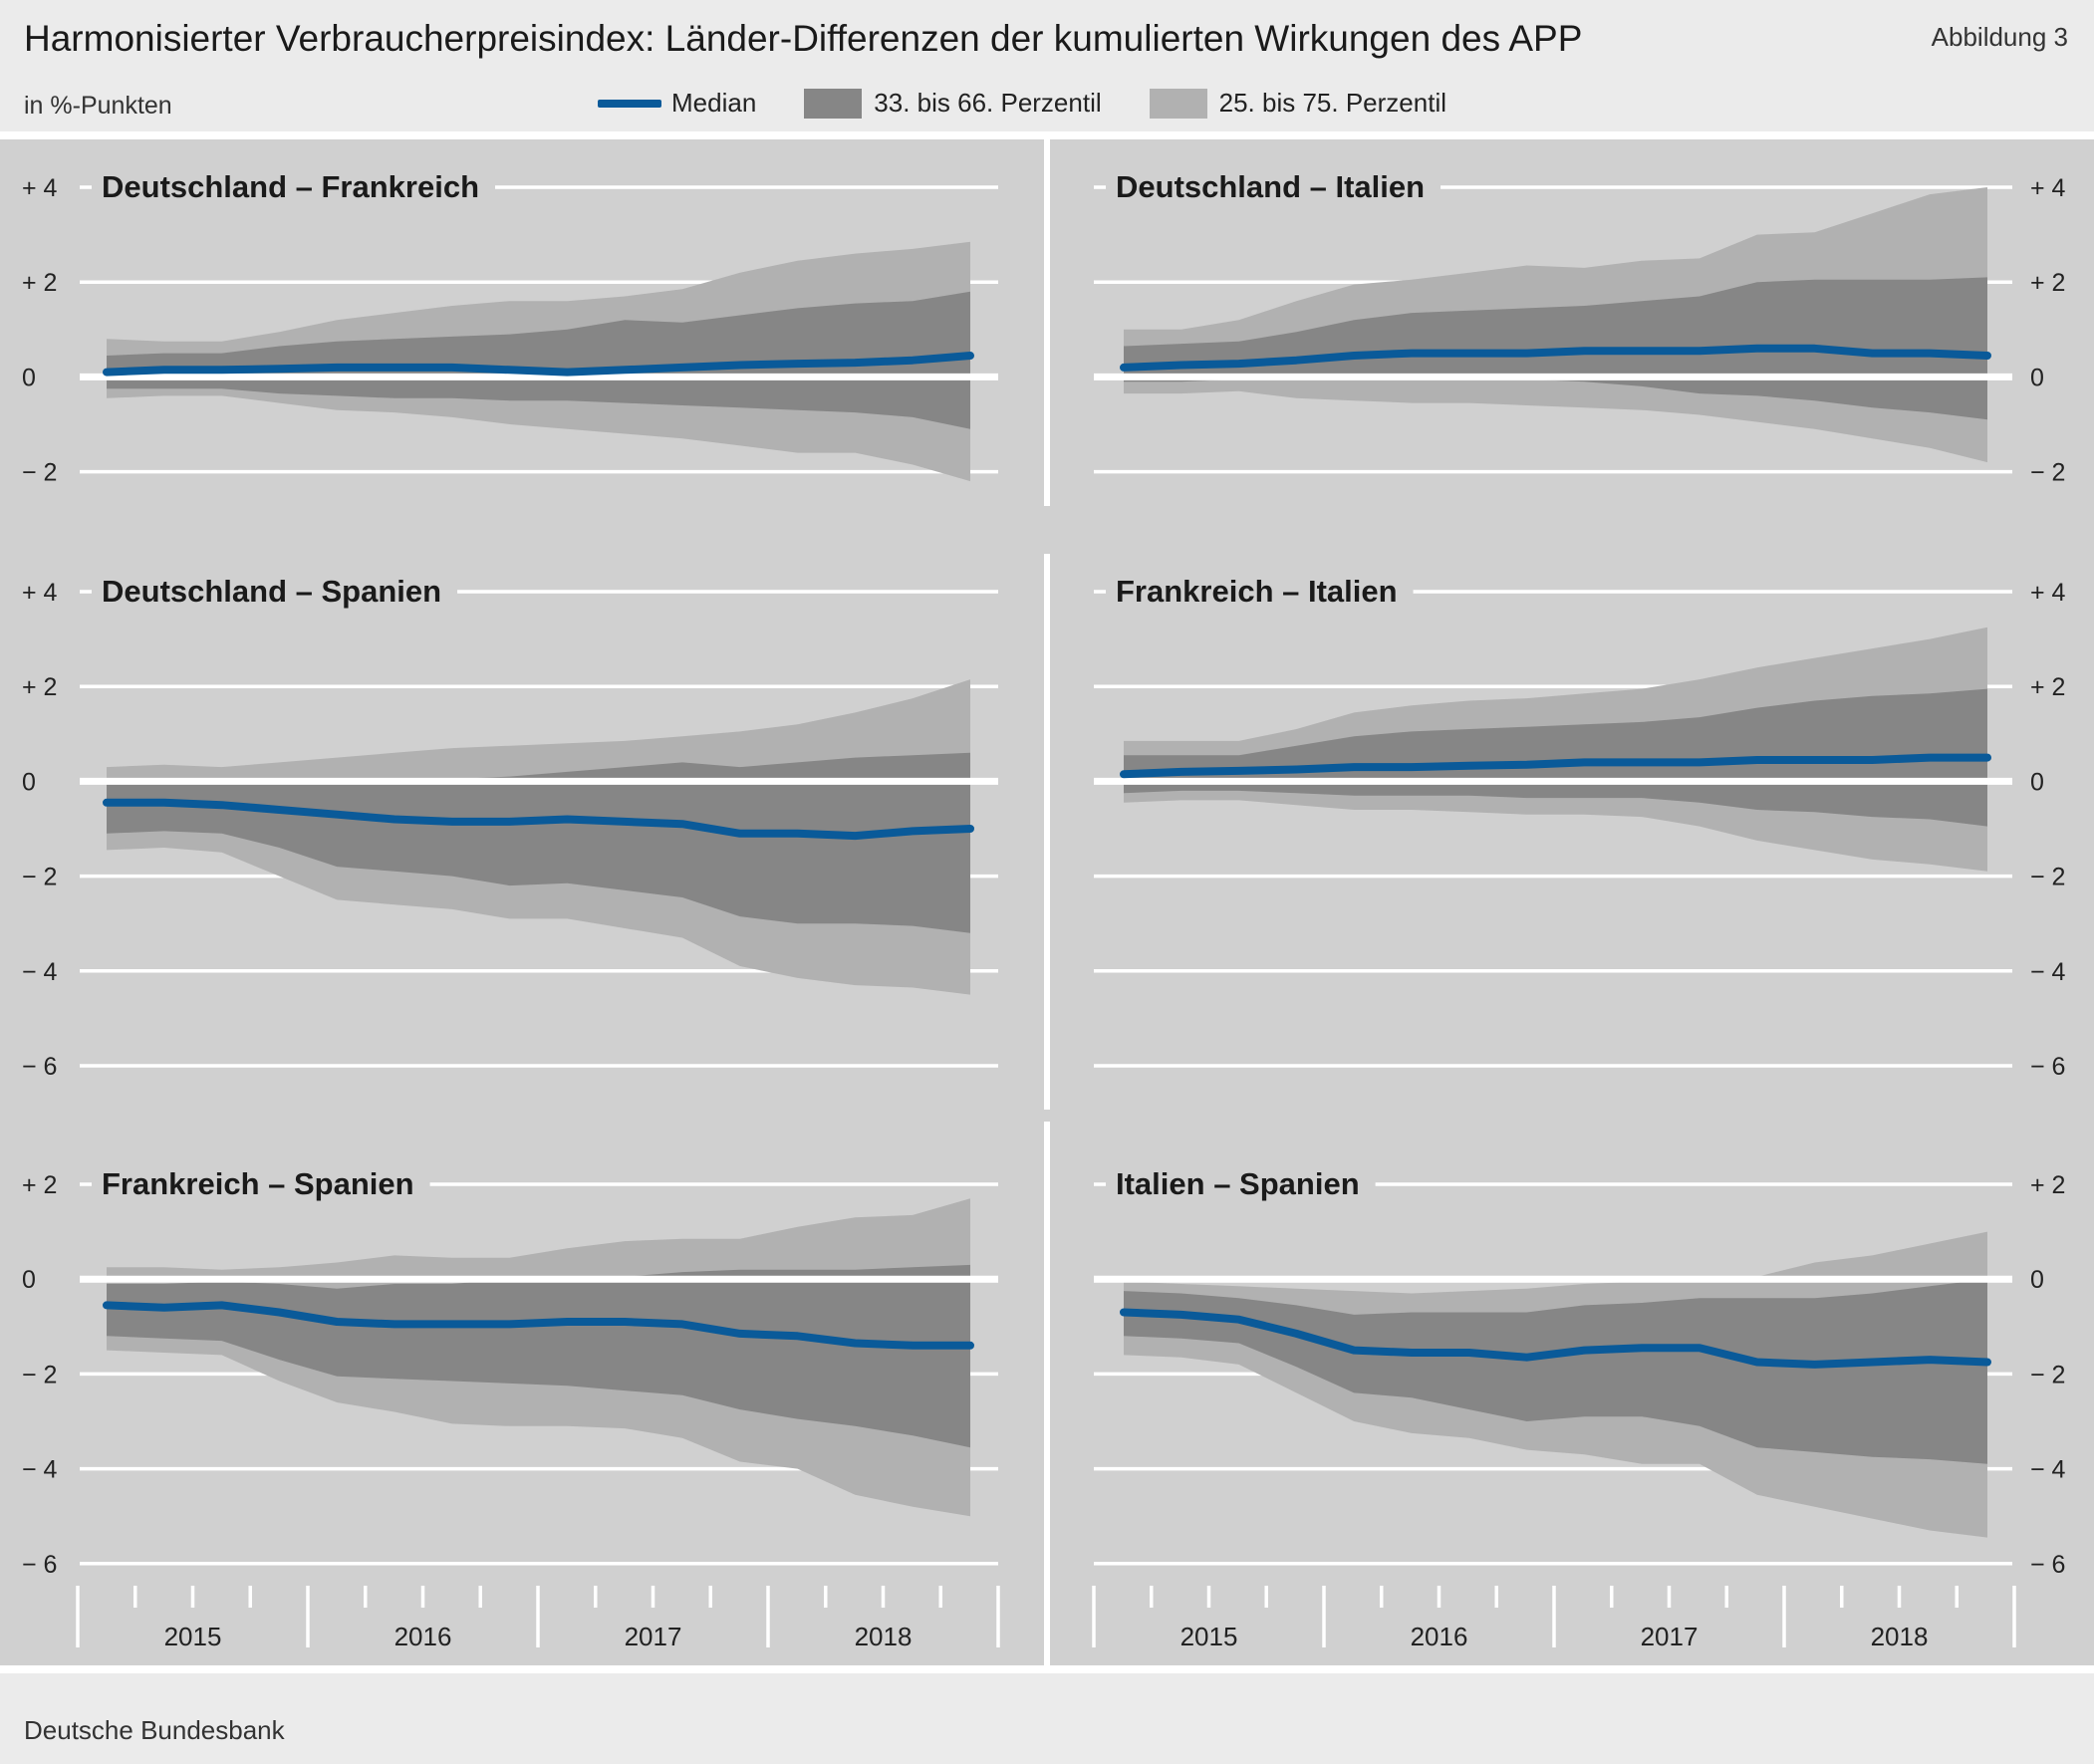 The height and width of the screenshot is (1764, 2094). I want to click on legend-median-swatch, so click(629, 103).